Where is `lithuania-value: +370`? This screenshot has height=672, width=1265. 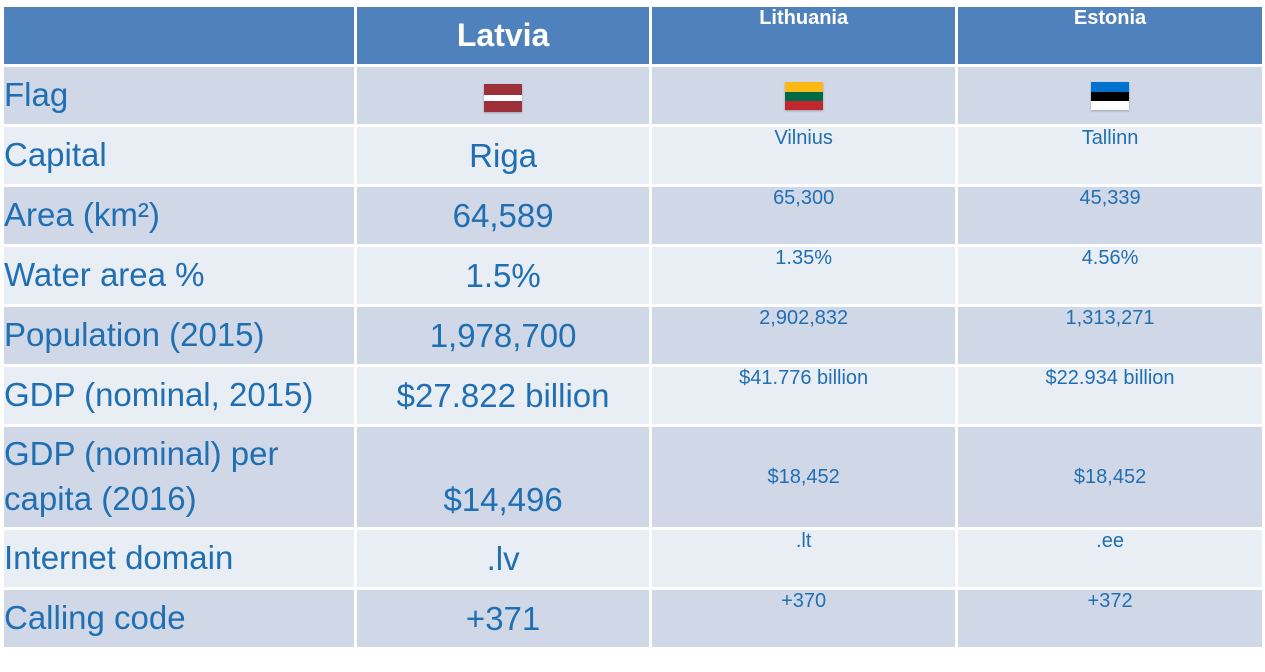
lithuania-value: +370 is located at coordinates (804, 618).